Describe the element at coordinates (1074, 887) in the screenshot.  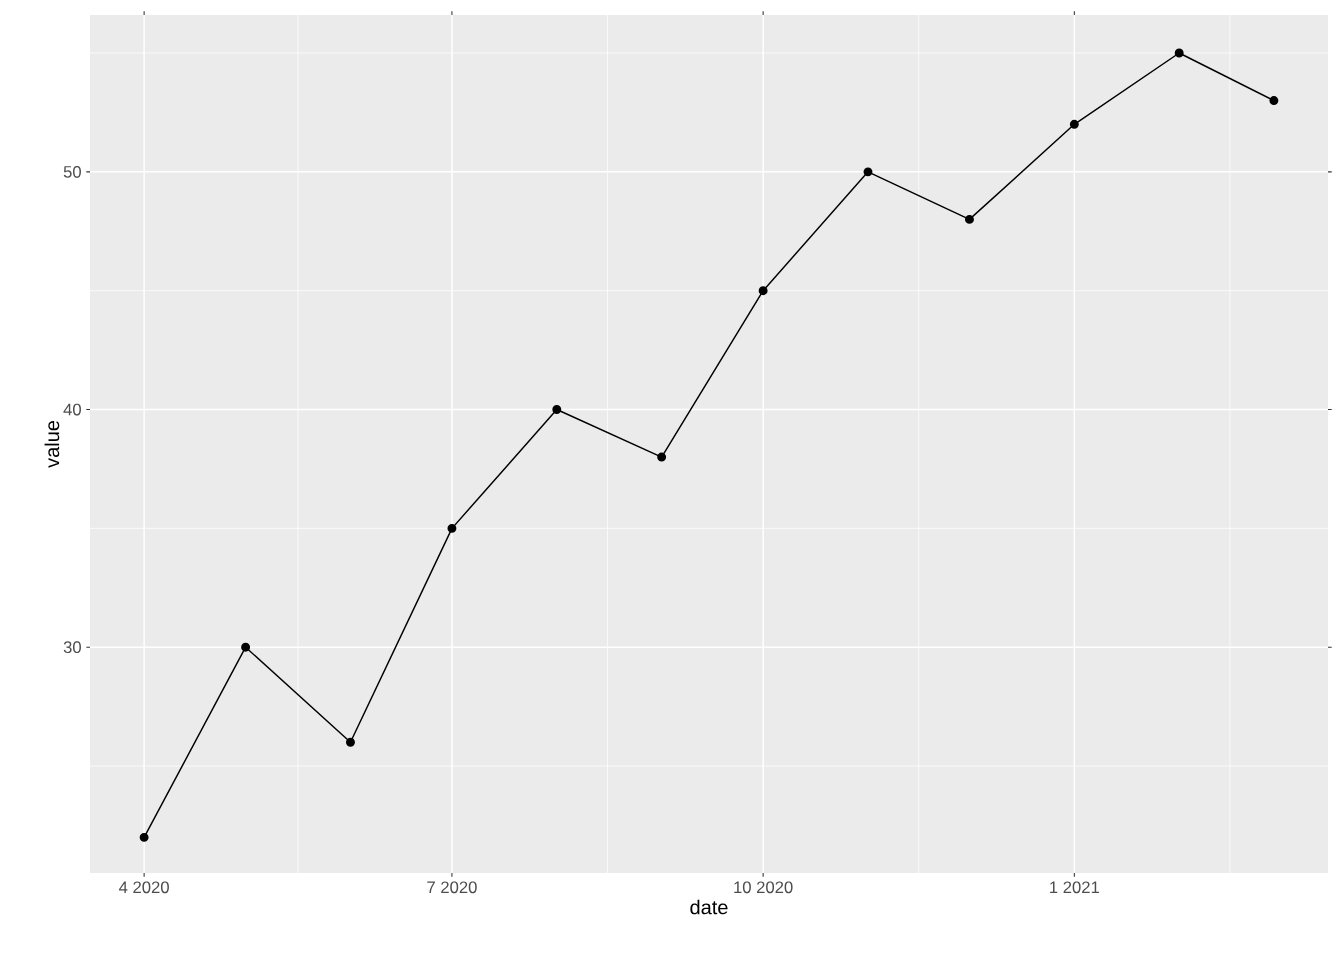
I see `x-tick-label: 1 2021` at that location.